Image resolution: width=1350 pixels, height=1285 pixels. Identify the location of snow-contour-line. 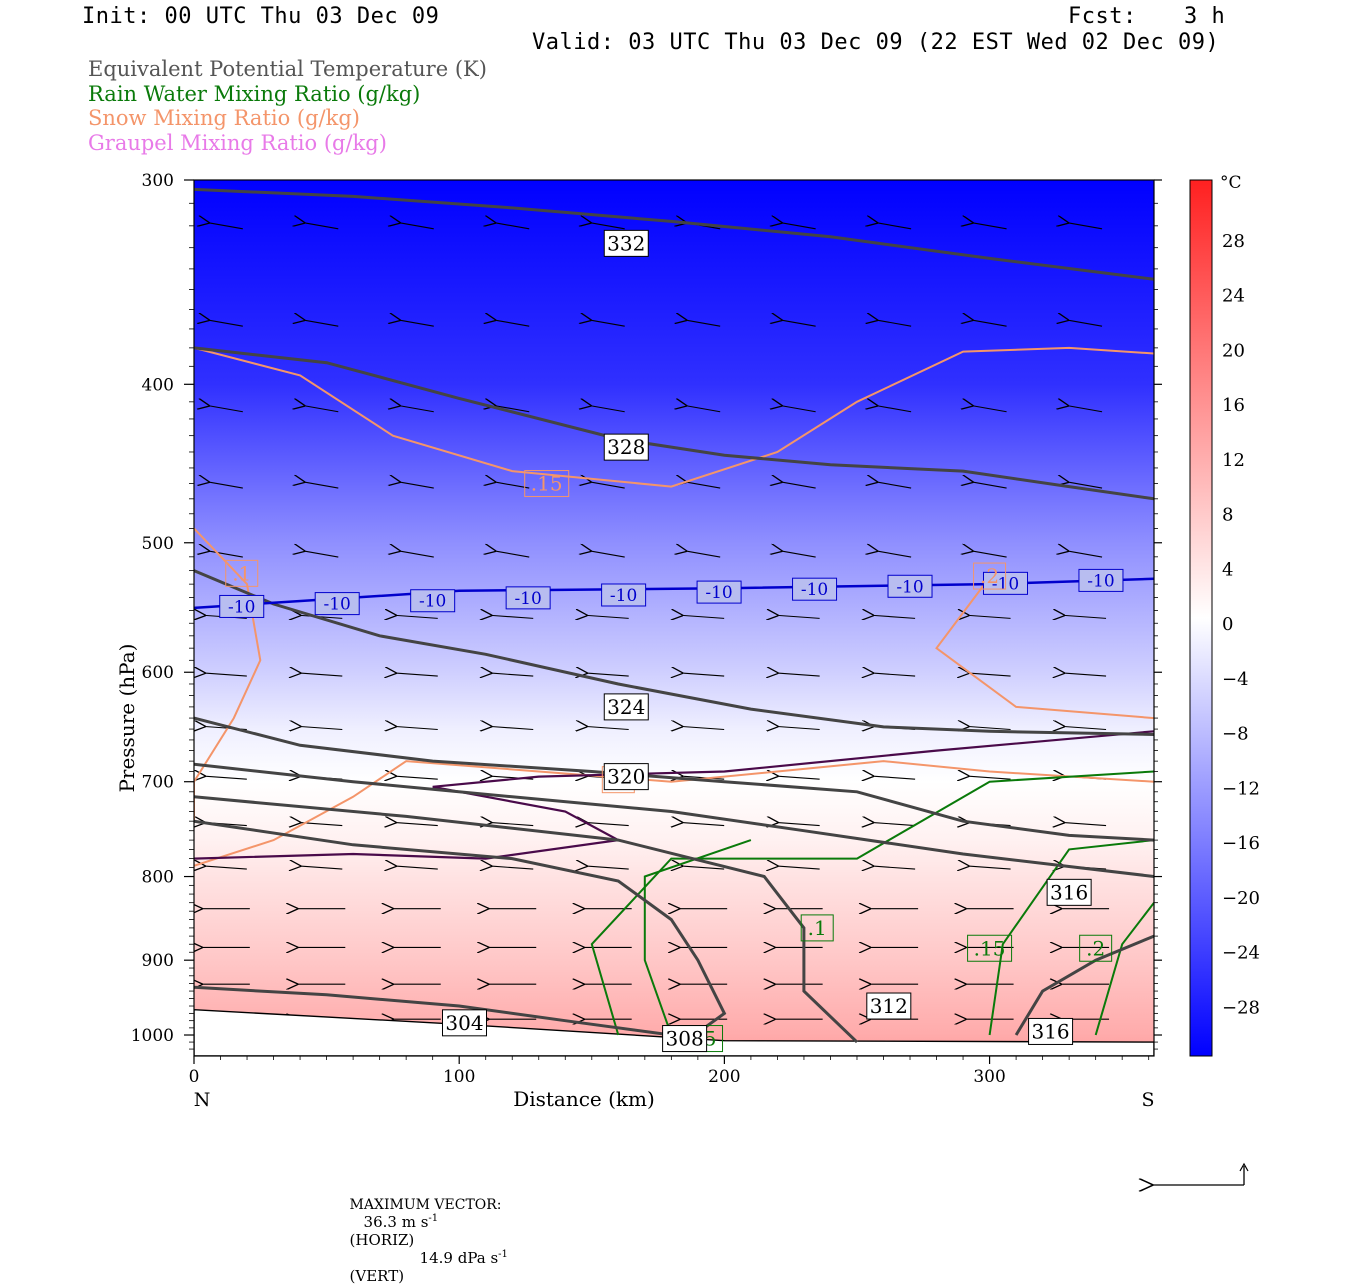
(228, 674).